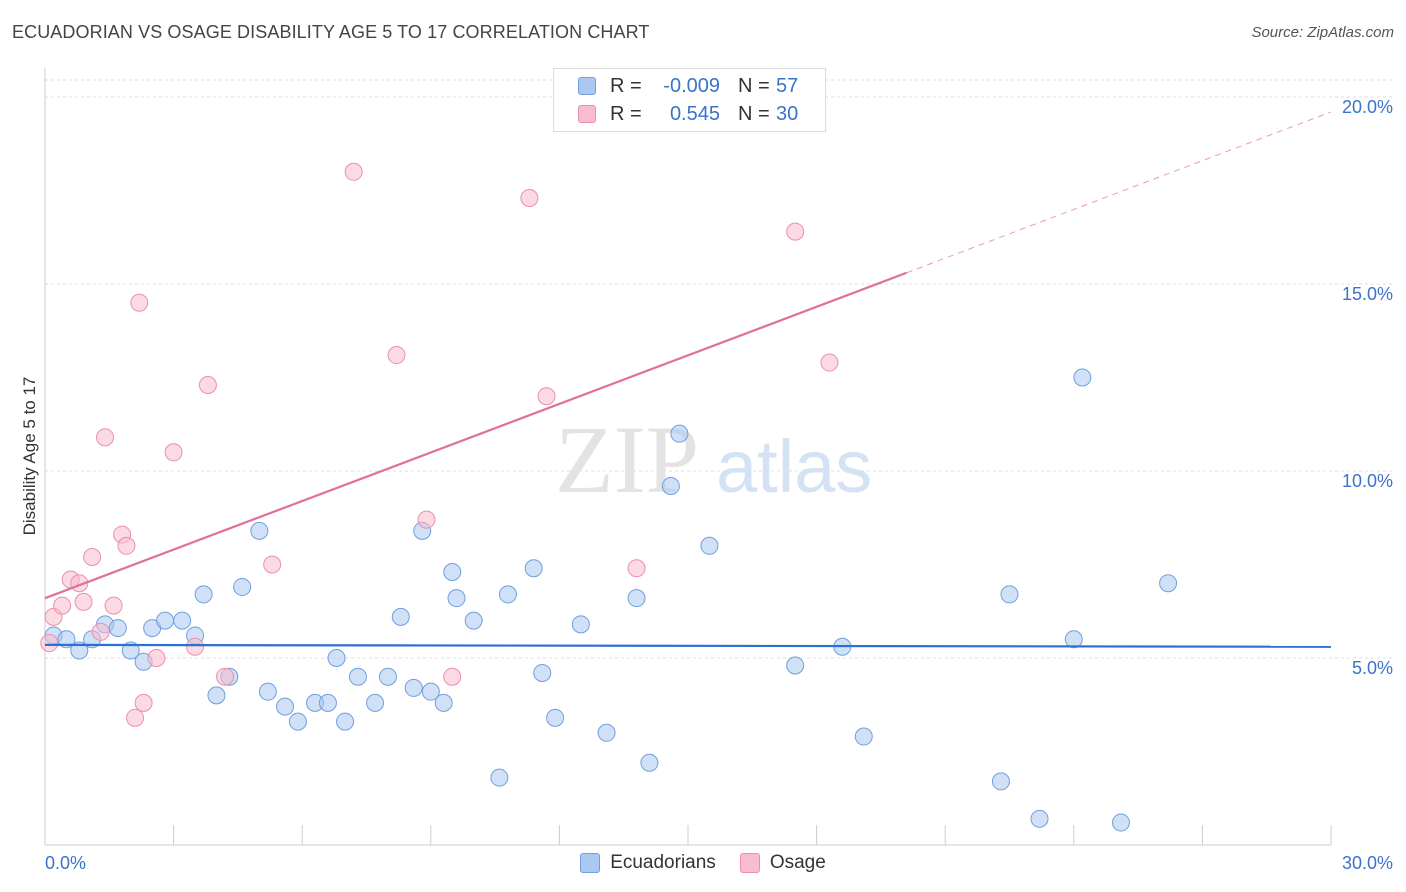  What do you see at coordinates (1367, 863) in the screenshot?
I see `x-tick-label: 30.0%` at bounding box center [1367, 863].